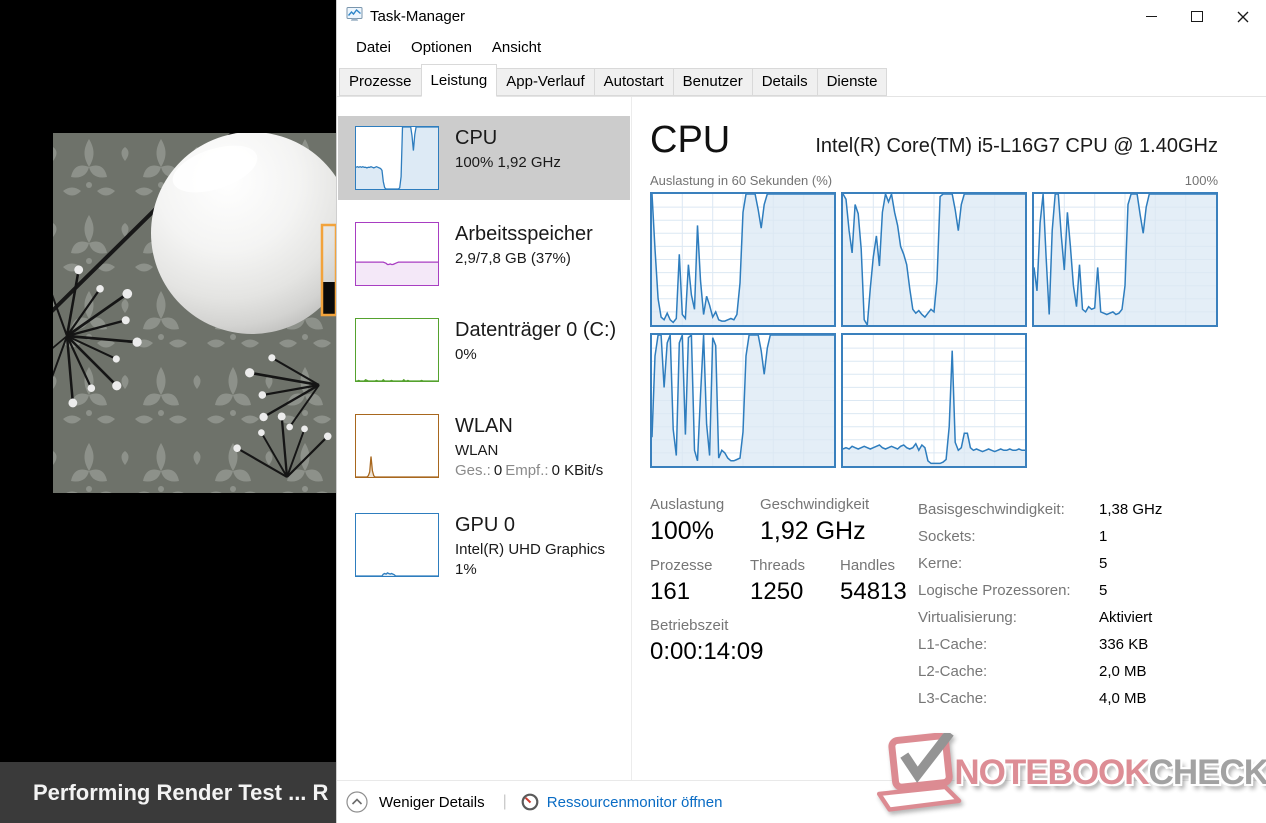  I want to click on cpu-mini-chart, so click(397, 158).